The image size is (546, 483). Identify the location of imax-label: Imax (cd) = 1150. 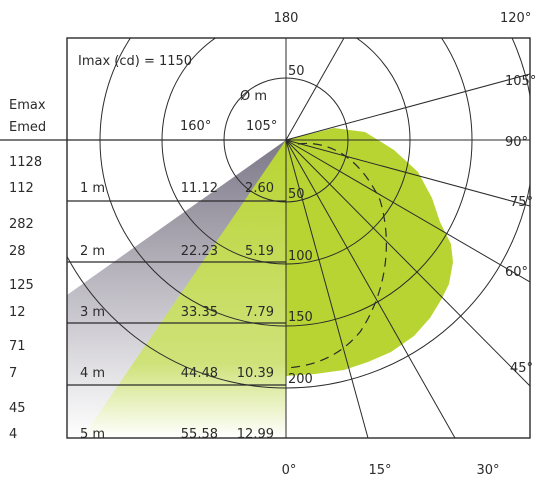
(135, 61).